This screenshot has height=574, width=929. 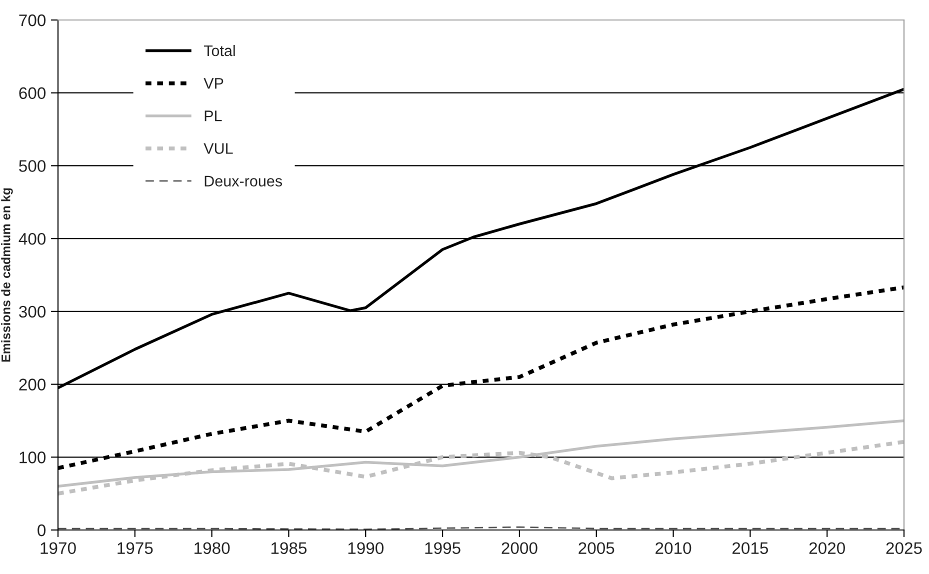 What do you see at coordinates (218, 148) in the screenshot?
I see `legend-label: VUL` at bounding box center [218, 148].